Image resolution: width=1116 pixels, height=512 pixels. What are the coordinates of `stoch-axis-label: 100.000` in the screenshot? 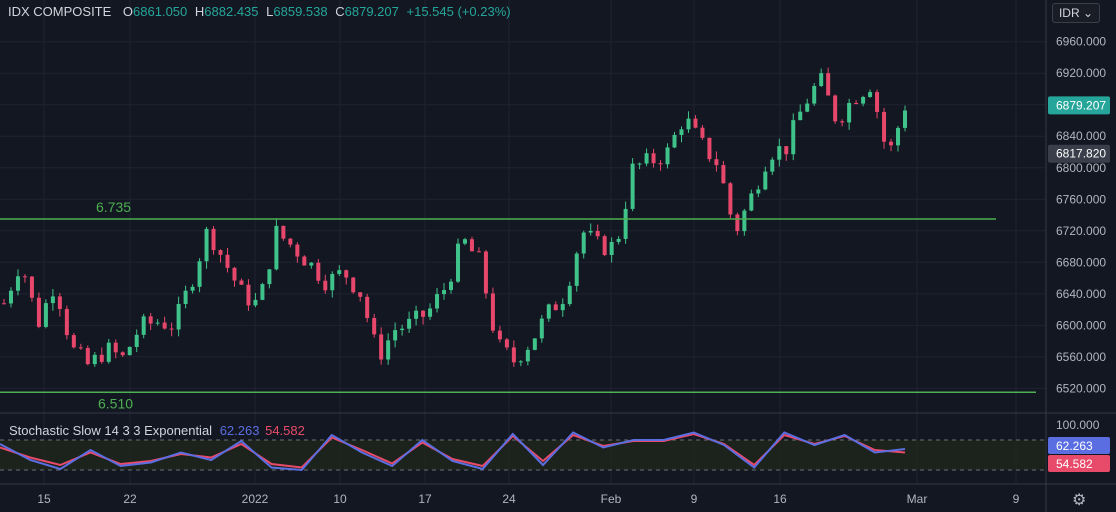 It's located at (1078, 425).